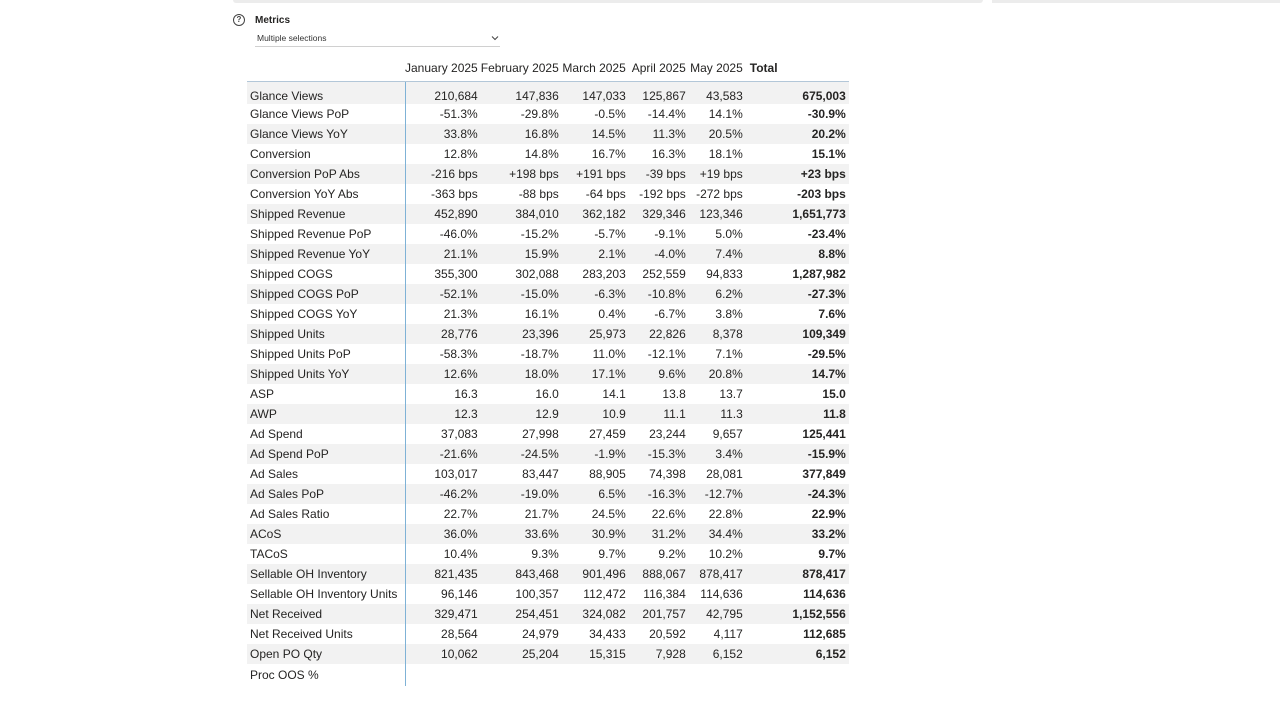  What do you see at coordinates (595, 434) in the screenshot?
I see `table-cell: 27,459` at bounding box center [595, 434].